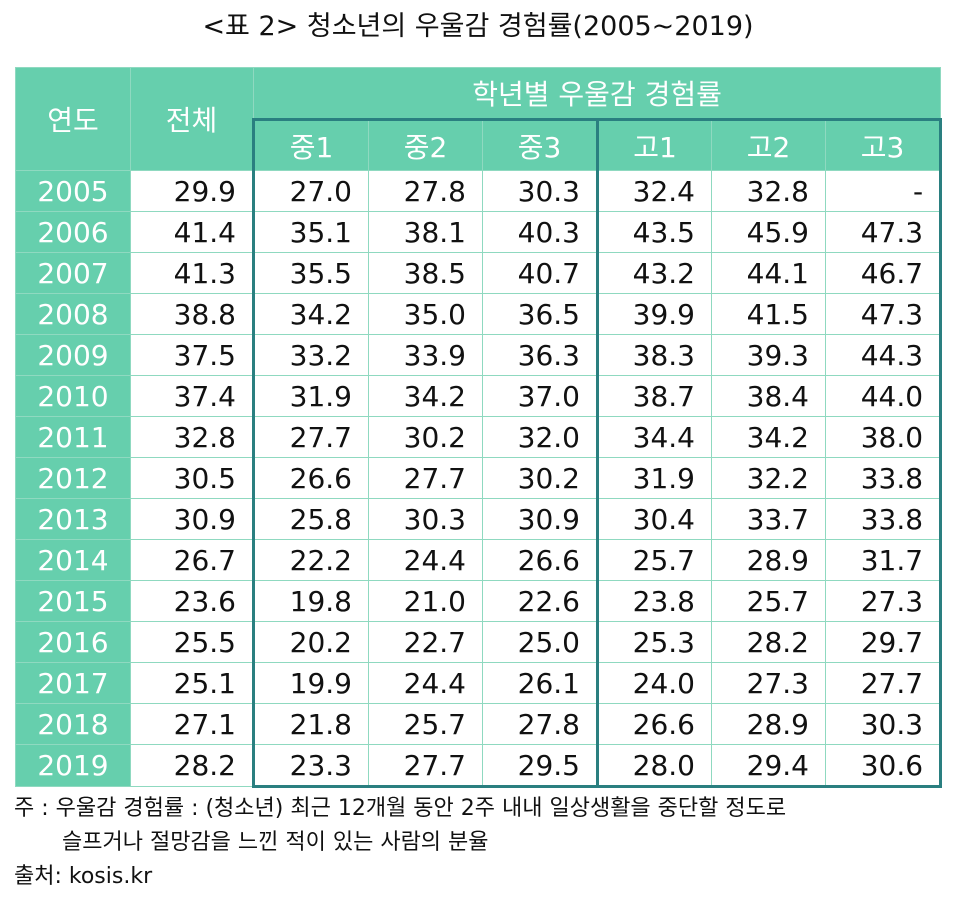 Image resolution: width=956 pixels, height=899 pixels. I want to click on value-cell: 36.5, so click(540, 314).